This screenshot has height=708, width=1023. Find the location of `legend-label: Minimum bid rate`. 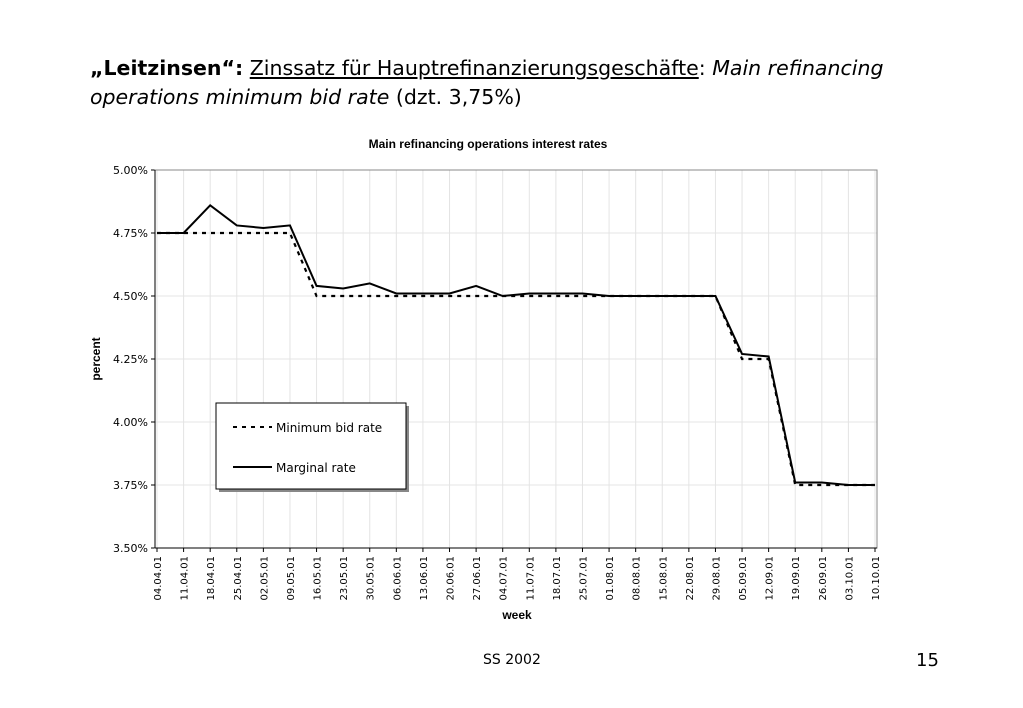

legend-label: Minimum bid rate is located at coordinates (329, 428).